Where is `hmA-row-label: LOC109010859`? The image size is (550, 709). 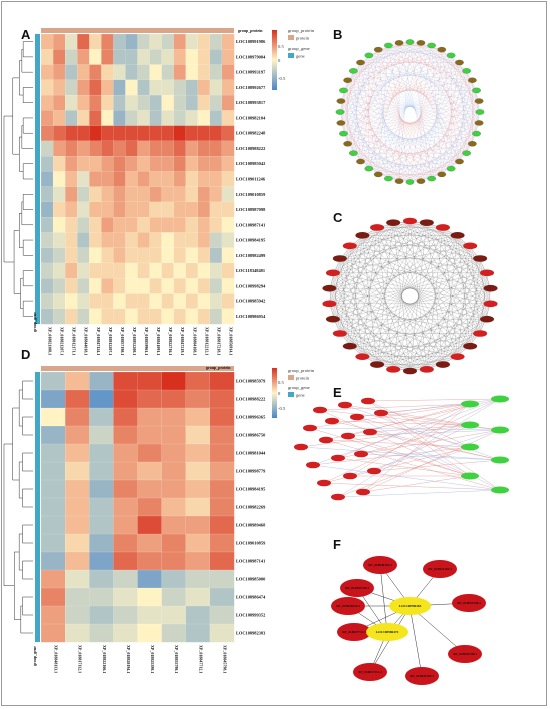 hmA-row-label: LOC109010859 is located at coordinates (251, 194).